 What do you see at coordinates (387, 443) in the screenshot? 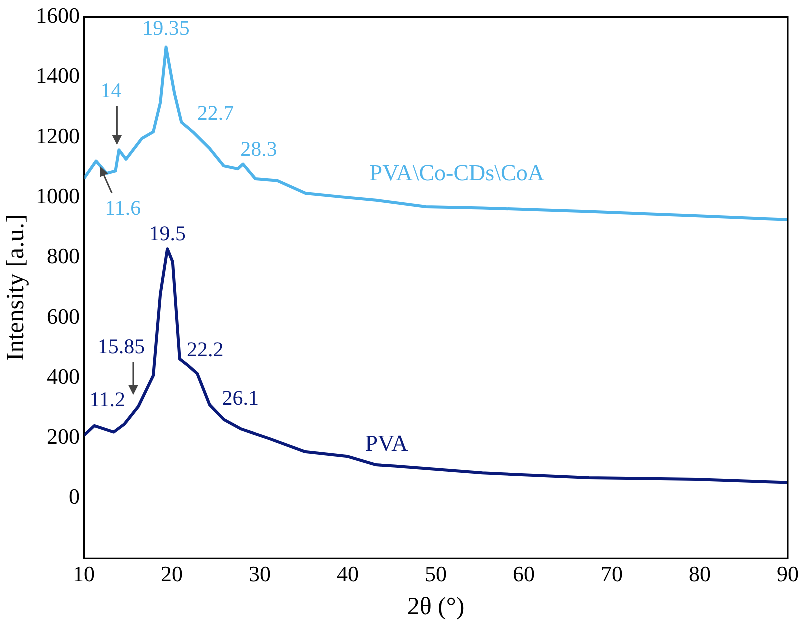
I see `series-label: PVA` at bounding box center [387, 443].